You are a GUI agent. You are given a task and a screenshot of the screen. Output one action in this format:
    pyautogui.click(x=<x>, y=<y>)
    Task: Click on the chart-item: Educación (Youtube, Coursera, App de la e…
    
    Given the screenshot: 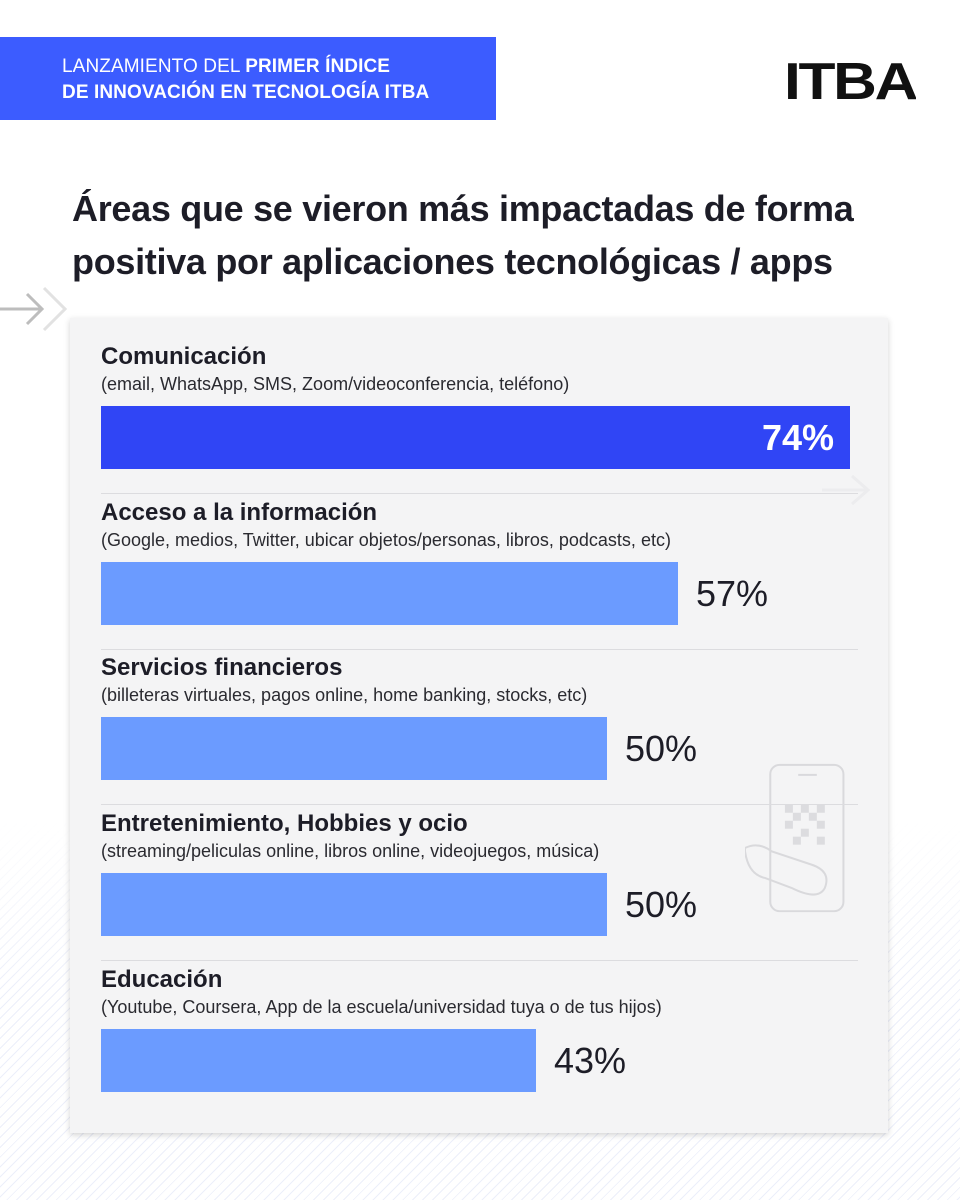 What is the action you would take?
    pyautogui.click(x=479, y=1028)
    